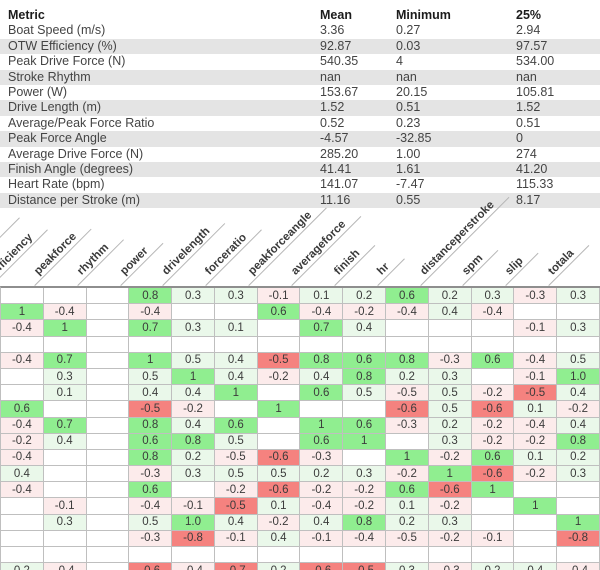 The height and width of the screenshot is (570, 600). Describe the element at coordinates (578, 538) in the screenshot. I see `heatmap-cell: -0.8` at that location.